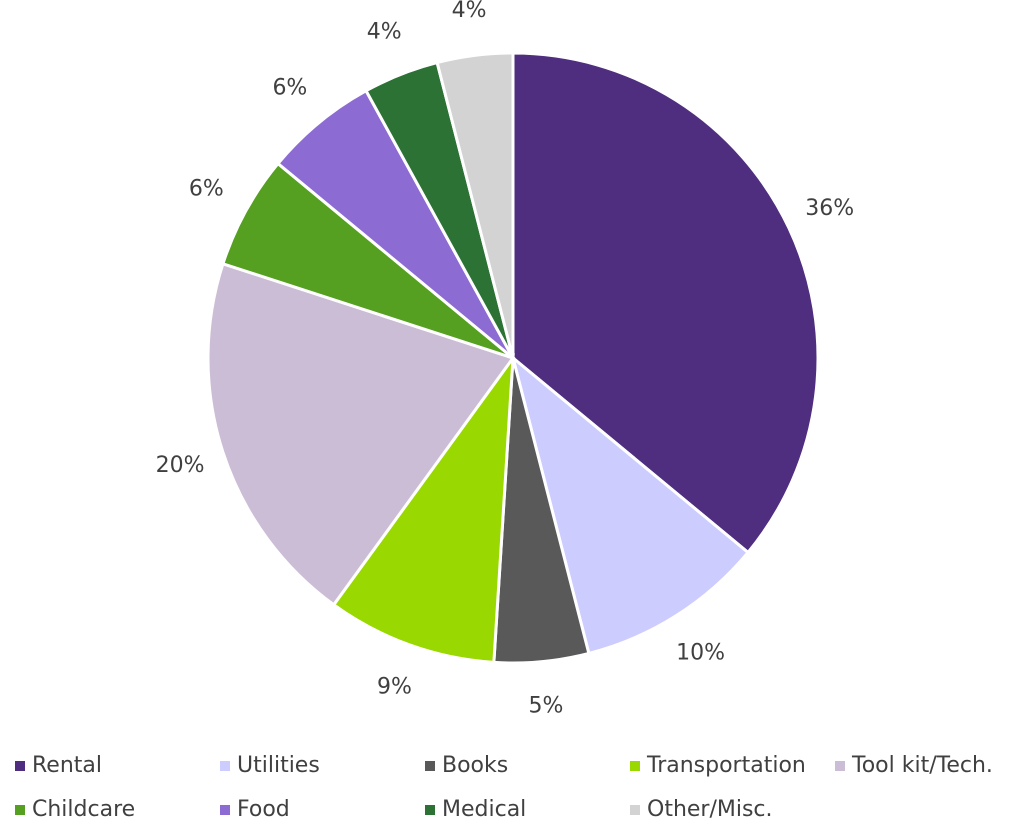 The width and height of the screenshot is (1024, 825). Describe the element at coordinates (922, 765) in the screenshot. I see `legend-label: Tool kit/Tech.` at that location.